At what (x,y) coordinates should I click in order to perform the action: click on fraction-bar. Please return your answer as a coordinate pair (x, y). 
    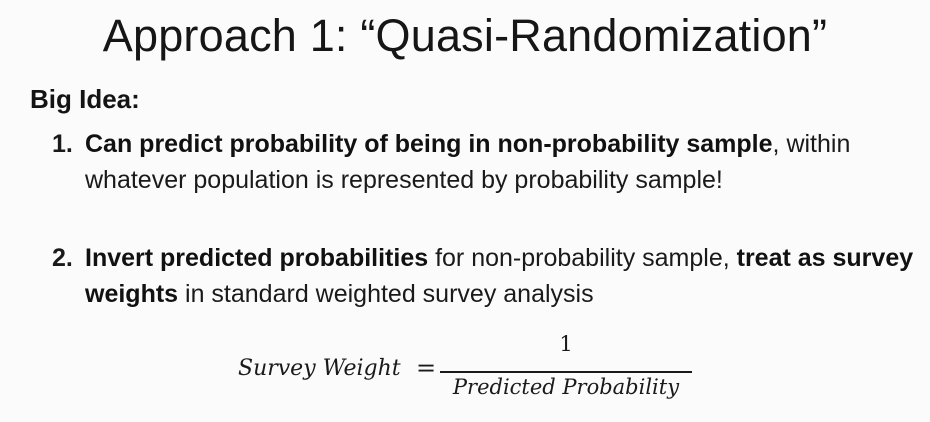
    Looking at the image, I should click on (566, 372).